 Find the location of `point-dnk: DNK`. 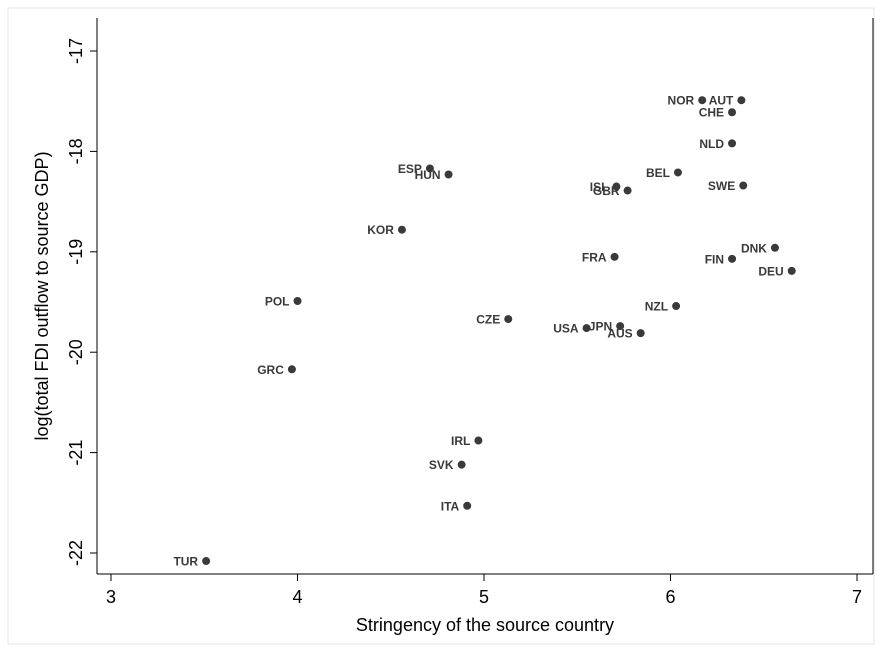

point-dnk: DNK is located at coordinates (760, 248).